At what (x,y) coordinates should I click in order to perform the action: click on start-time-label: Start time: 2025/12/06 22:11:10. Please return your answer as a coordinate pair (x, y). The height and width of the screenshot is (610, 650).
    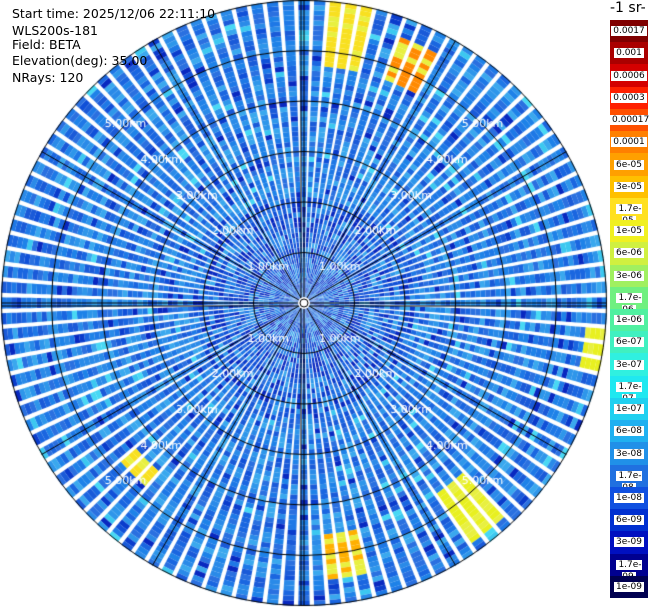
    Looking at the image, I should click on (114, 13).